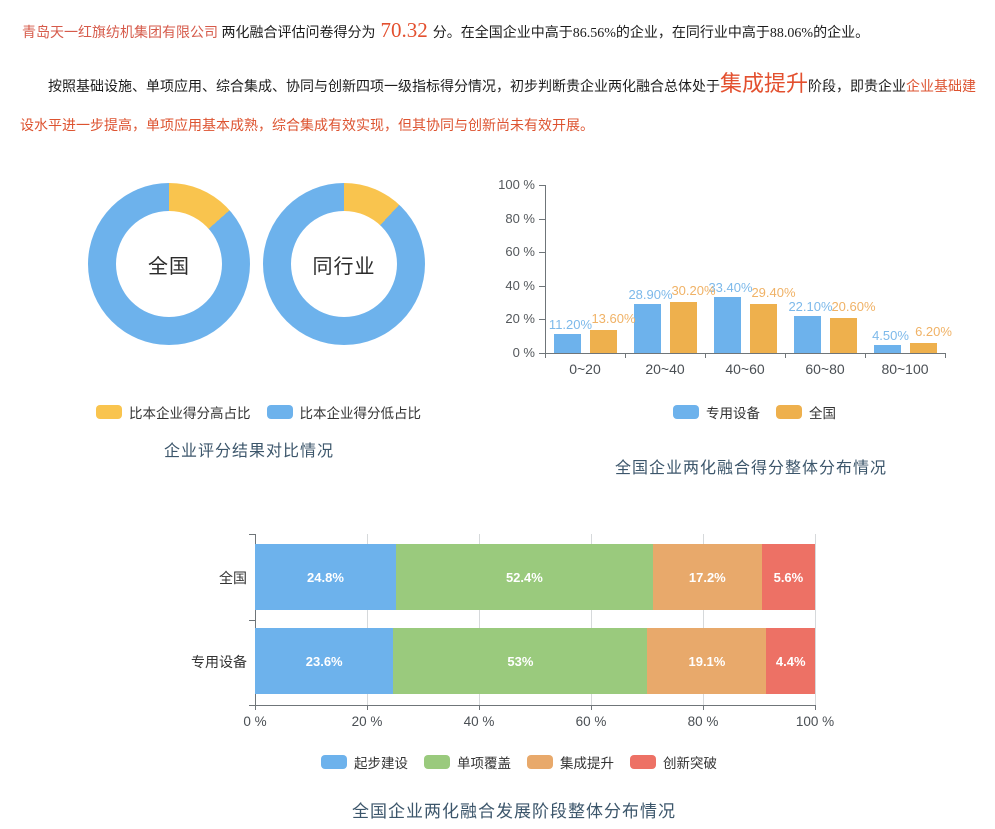 The height and width of the screenshot is (829, 995). What do you see at coordinates (479, 721) in the screenshot?
I see `x-axis-tick-label: 40 %` at bounding box center [479, 721].